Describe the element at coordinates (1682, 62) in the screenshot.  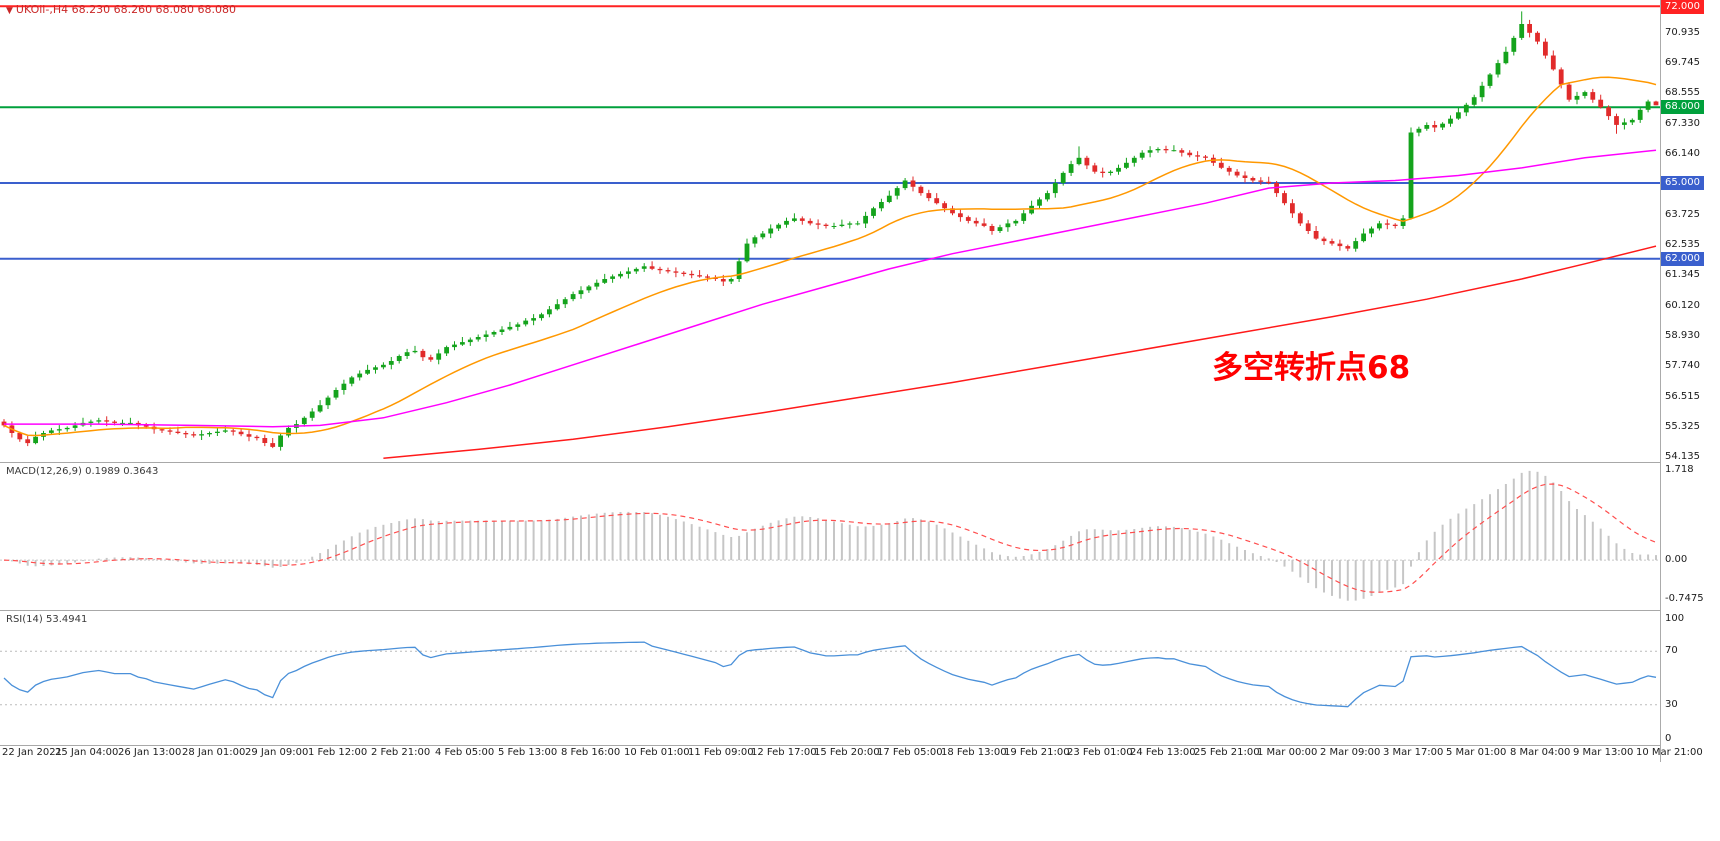
I see `price-axis-tick: 69.745` at that location.